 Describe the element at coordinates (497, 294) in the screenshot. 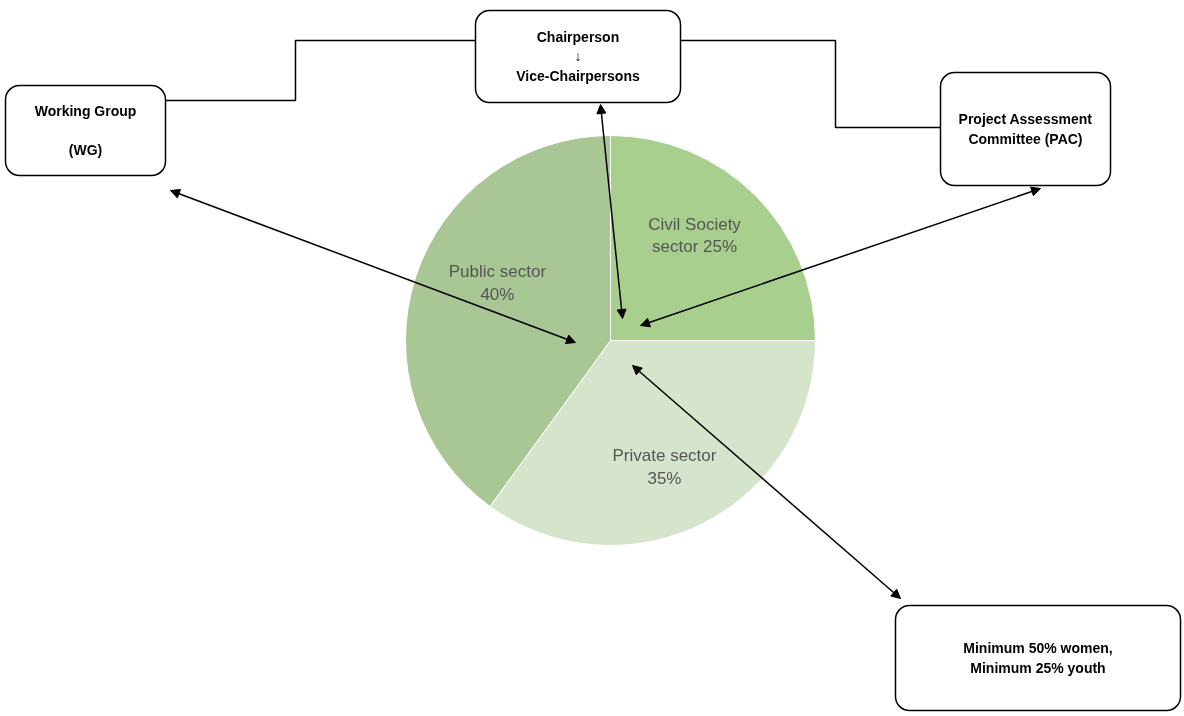

I see `data-label: 40%` at that location.